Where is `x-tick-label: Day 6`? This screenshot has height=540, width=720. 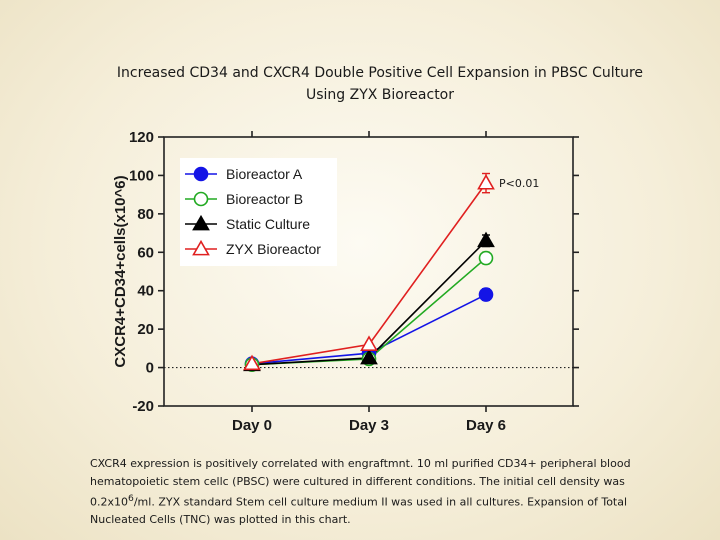
x-tick-label: Day 6 is located at coordinates (486, 425).